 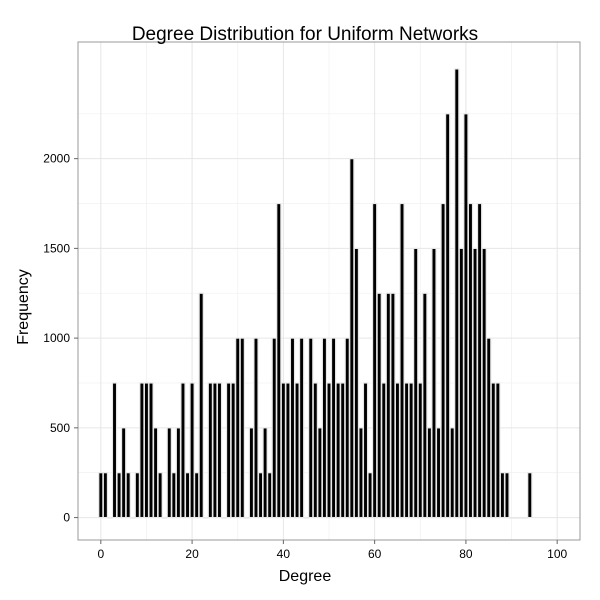 What do you see at coordinates (66, 518) in the screenshot?
I see `y-tick-label: 0` at bounding box center [66, 518].